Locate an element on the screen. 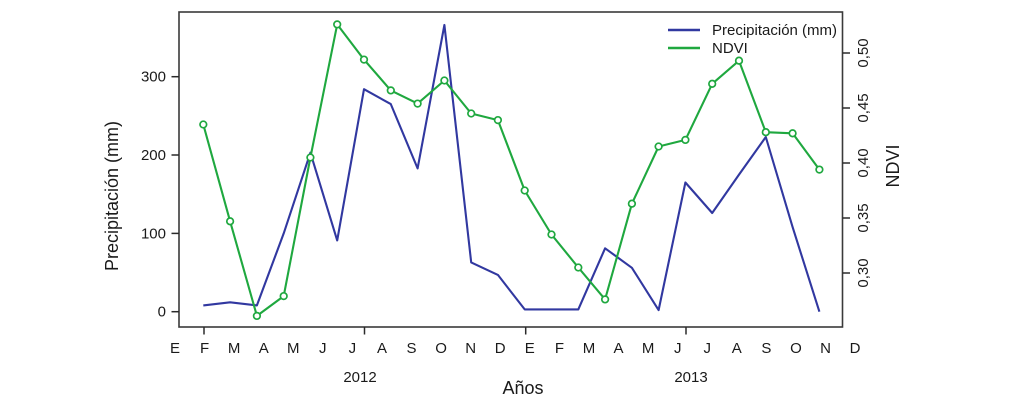 The image size is (1013, 418). right-axis-tick-label: 0,45 is located at coordinates (863, 107).